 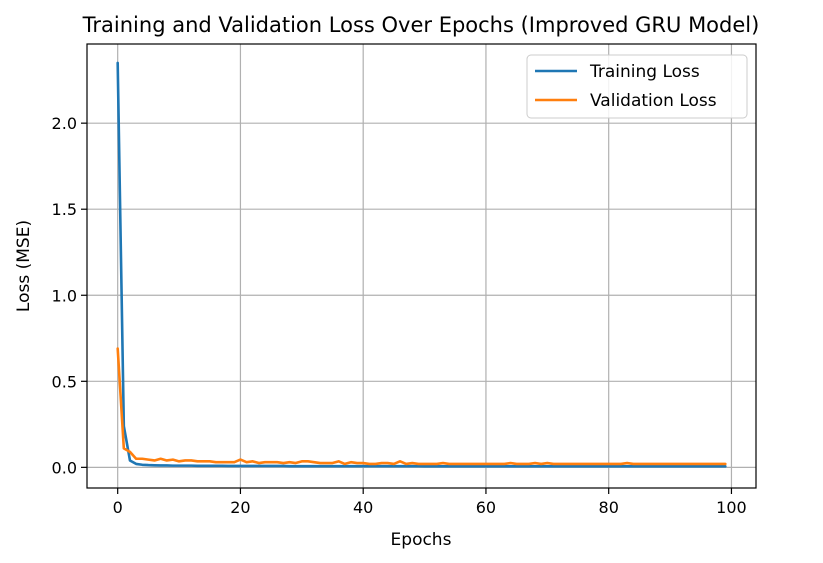 I want to click on y-tick-label: 0.0, so click(x=64, y=467).